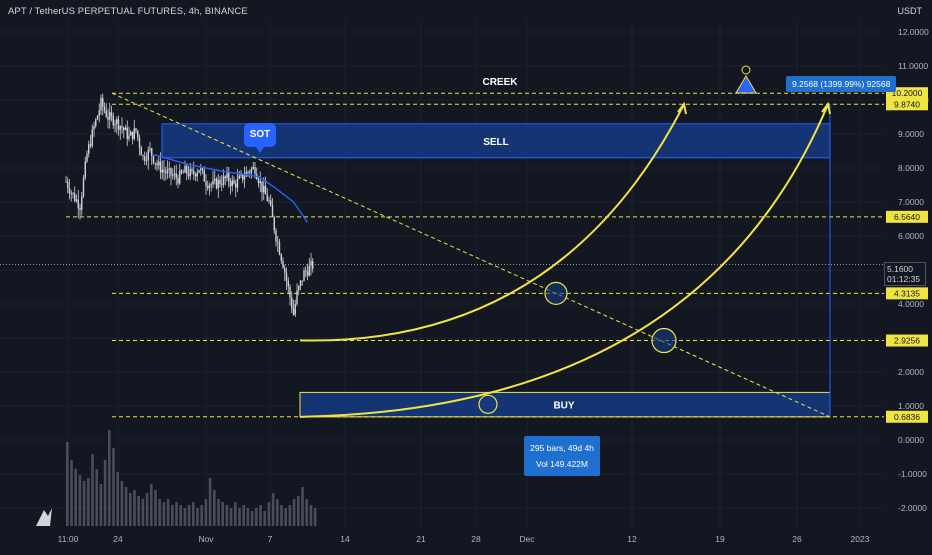 This screenshot has width=932, height=555. What do you see at coordinates (911, 134) in the screenshot?
I see `y-tick-label: 9.0000` at bounding box center [911, 134].